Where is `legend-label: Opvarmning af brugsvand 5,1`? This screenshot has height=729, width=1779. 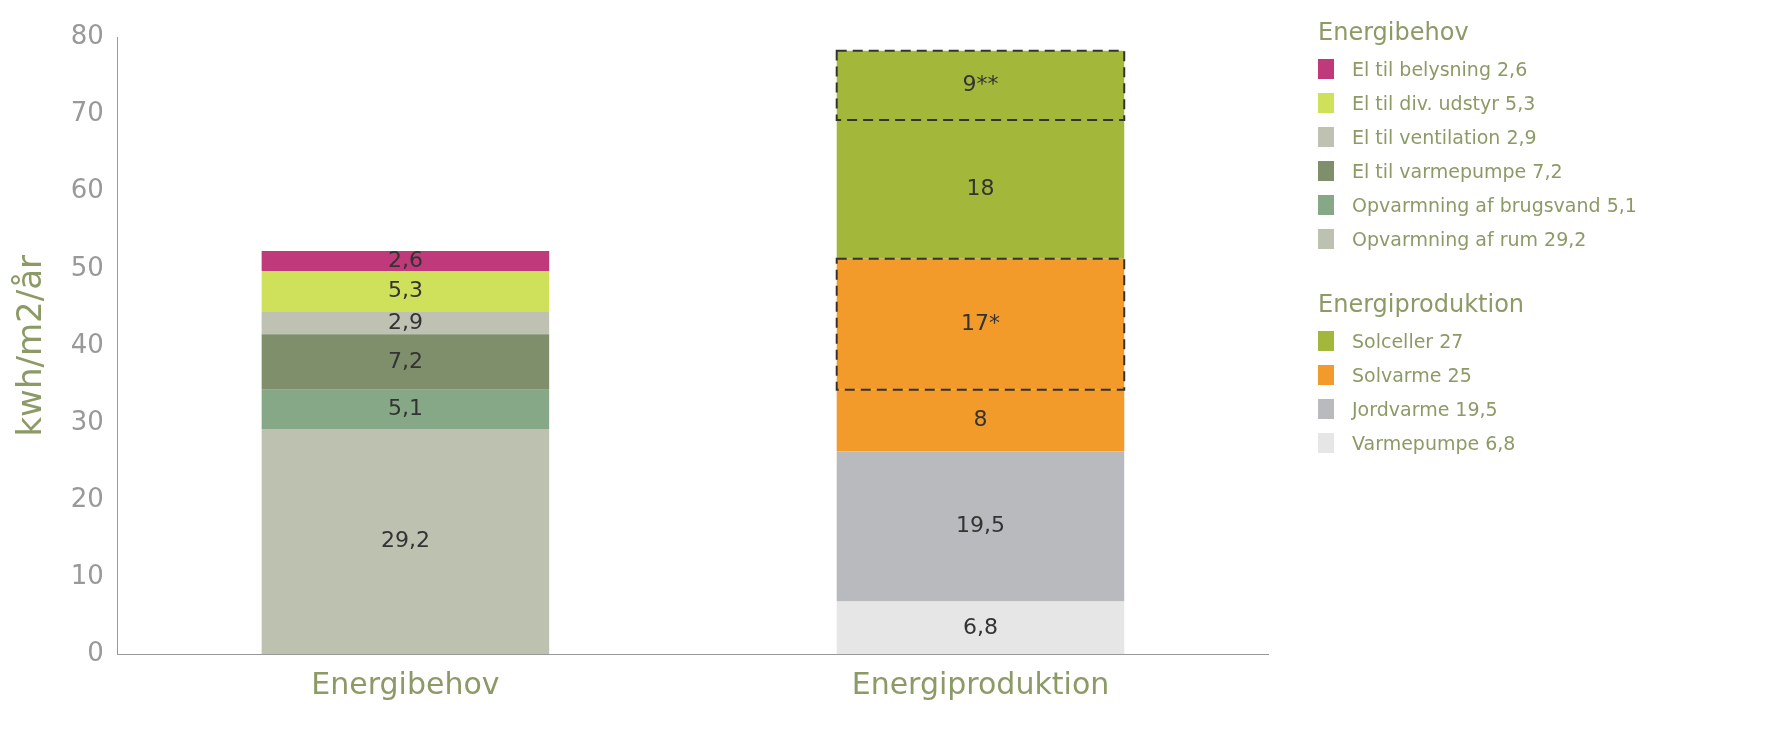 legend-label: Opvarmning af brugsvand 5,1 is located at coordinates (1494, 205).